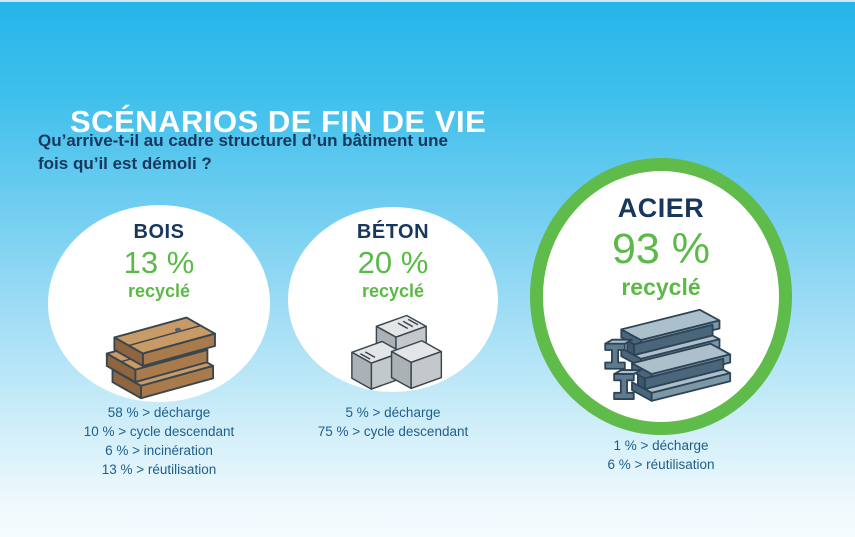 The height and width of the screenshot is (537, 855). What do you see at coordinates (397, 352) in the screenshot?
I see `concrete-blocks-icon` at bounding box center [397, 352].